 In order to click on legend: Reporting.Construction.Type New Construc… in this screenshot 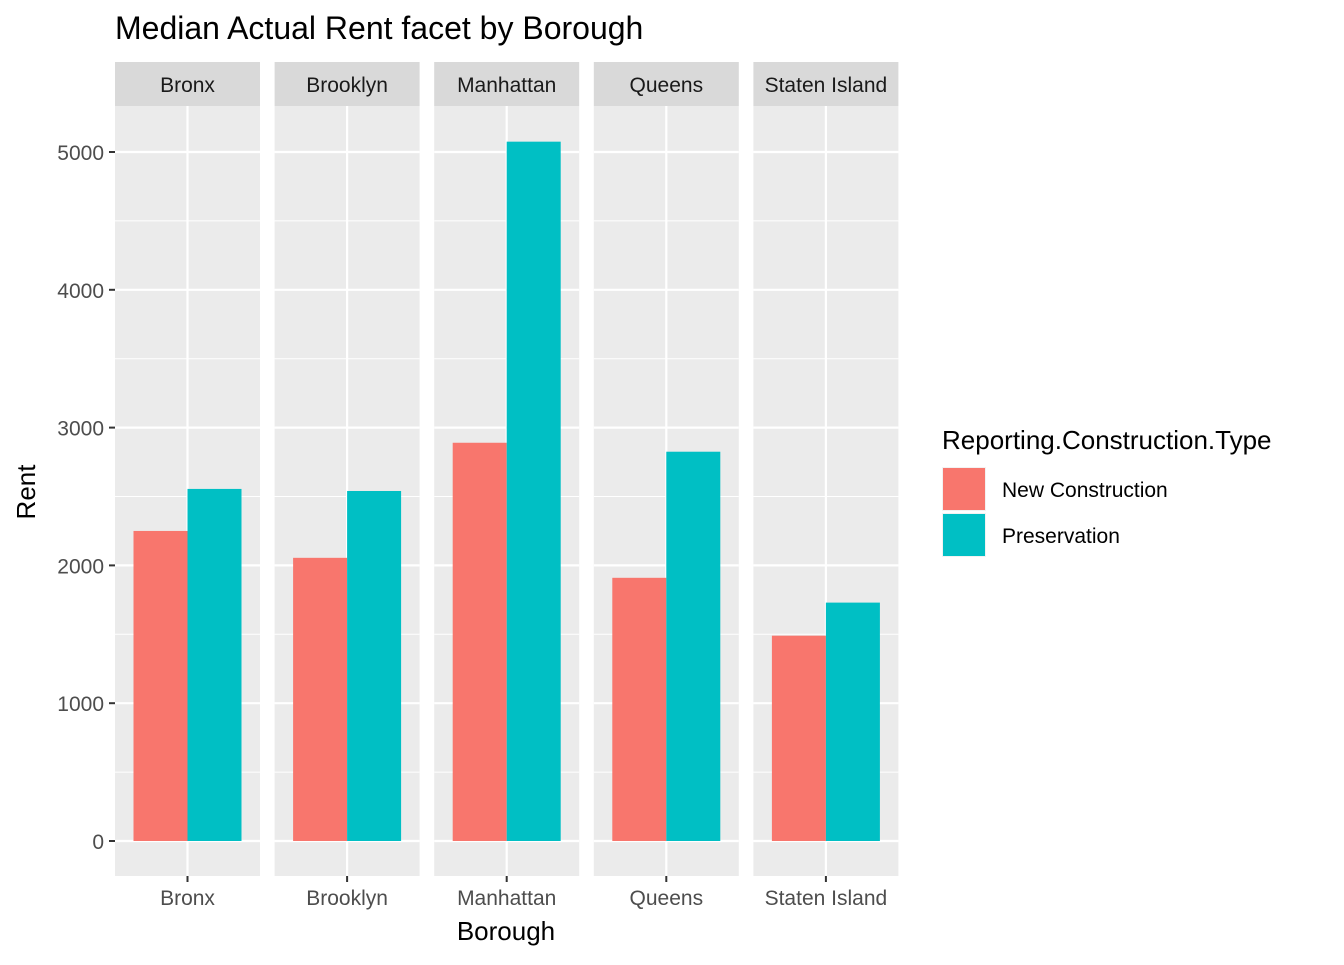, I will do `click(1107, 491)`.